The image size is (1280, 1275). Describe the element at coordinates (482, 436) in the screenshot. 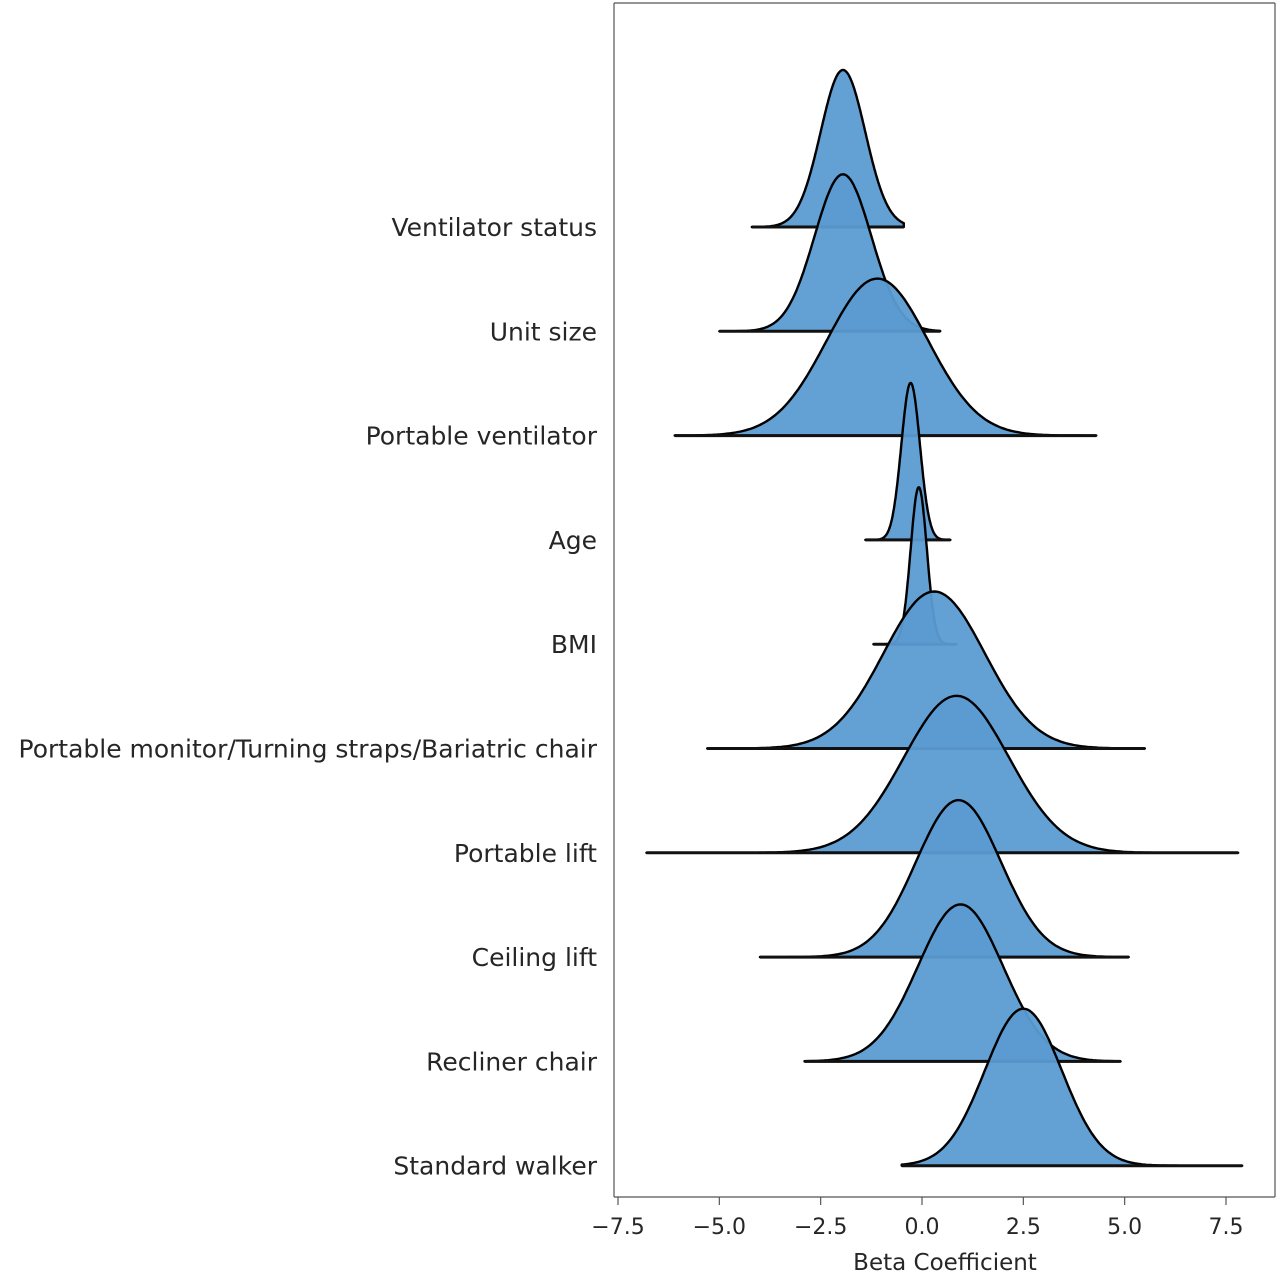

I see `y-label-2: Portable ventilator` at that location.